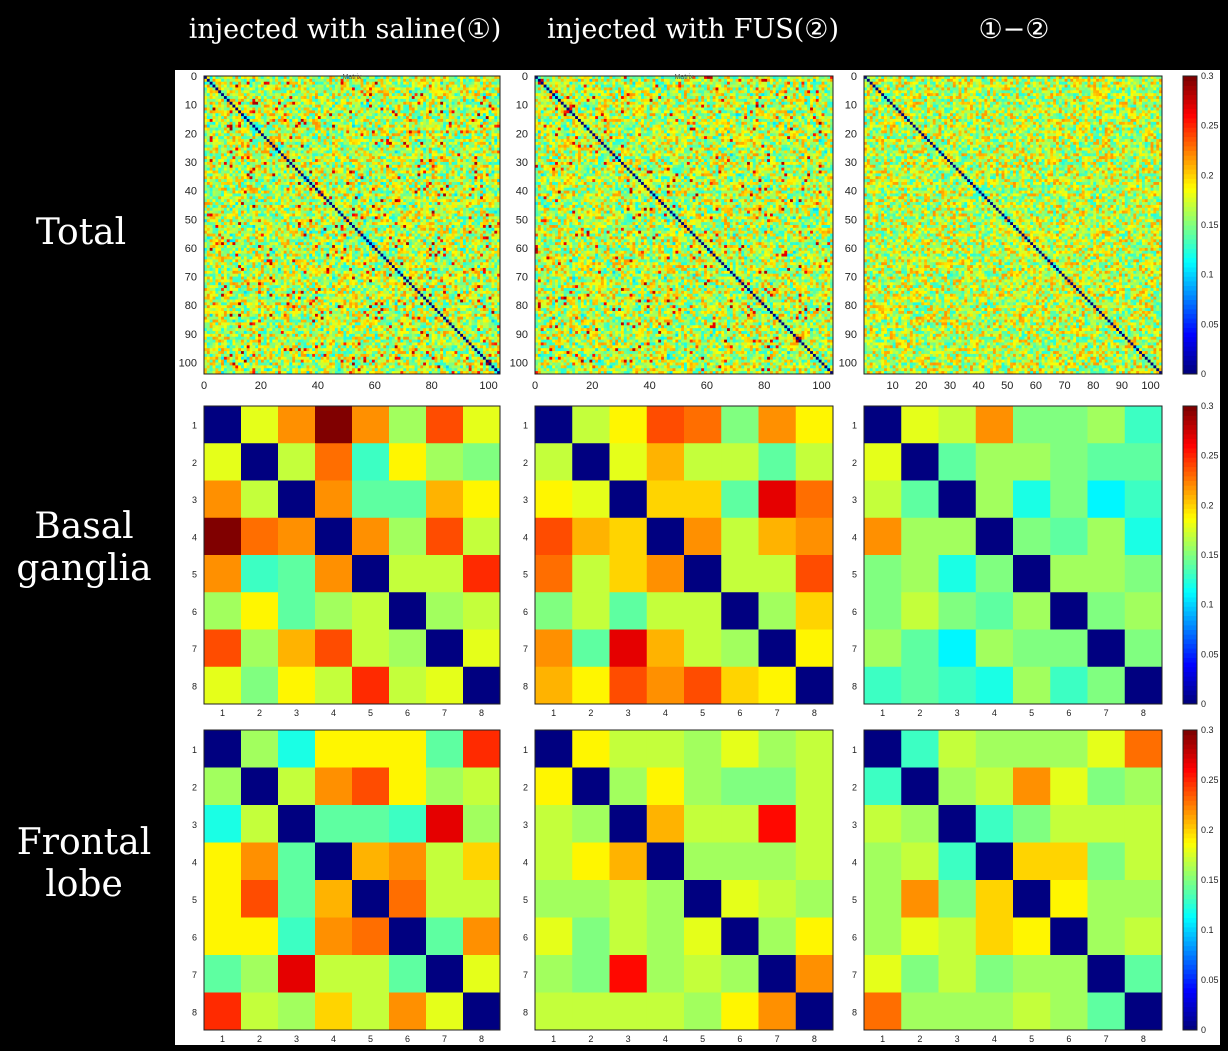 Image resolution: width=1228 pixels, height=1051 pixels. What do you see at coordinates (1013, 29) in the screenshot?
I see `column-title-difference: ①−②` at bounding box center [1013, 29].